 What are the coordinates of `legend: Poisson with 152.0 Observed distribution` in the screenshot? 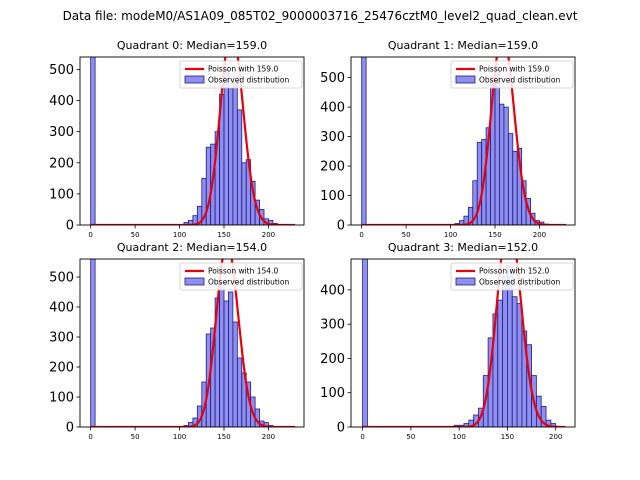 It's located at (512, 276).